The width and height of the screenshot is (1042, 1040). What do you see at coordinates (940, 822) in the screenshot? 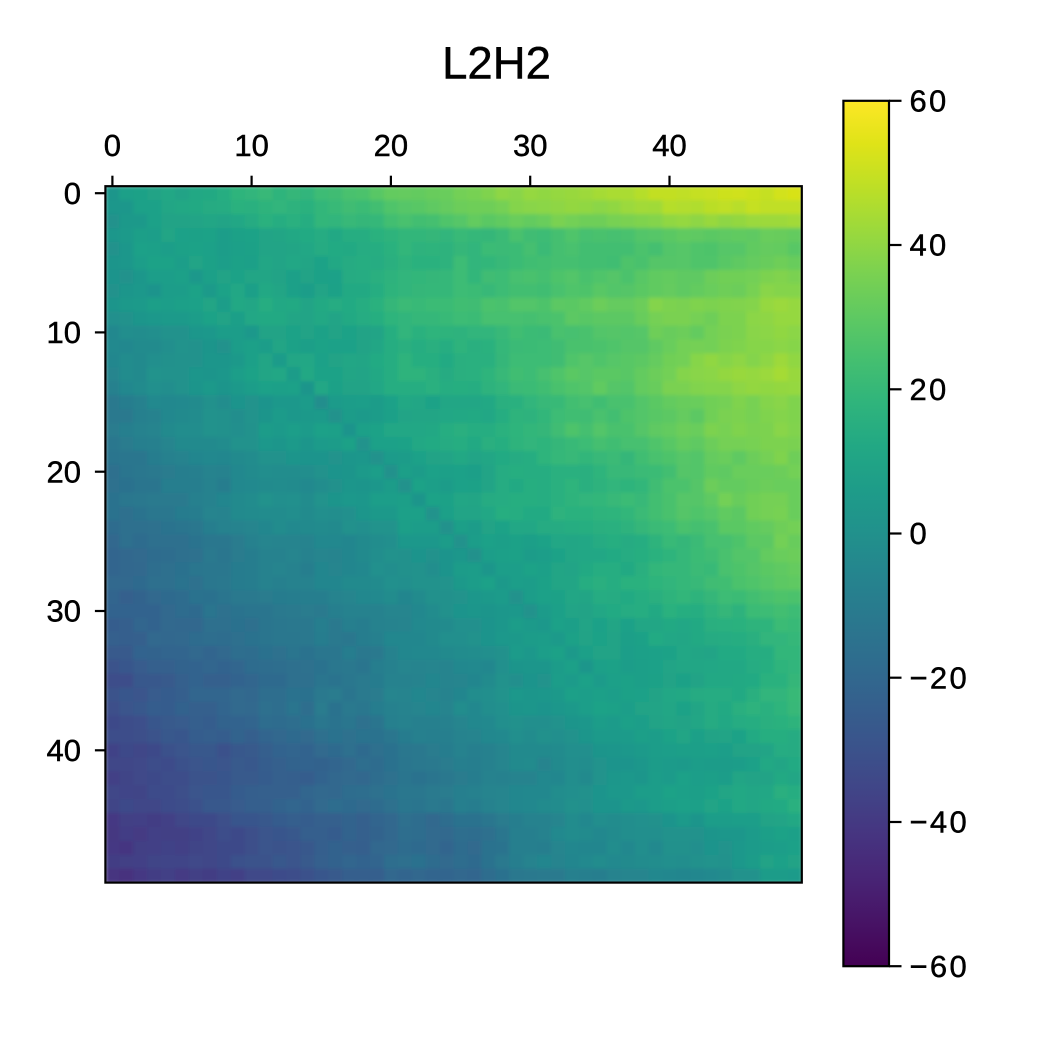
I see `svg-text: −40` at bounding box center [940, 822].